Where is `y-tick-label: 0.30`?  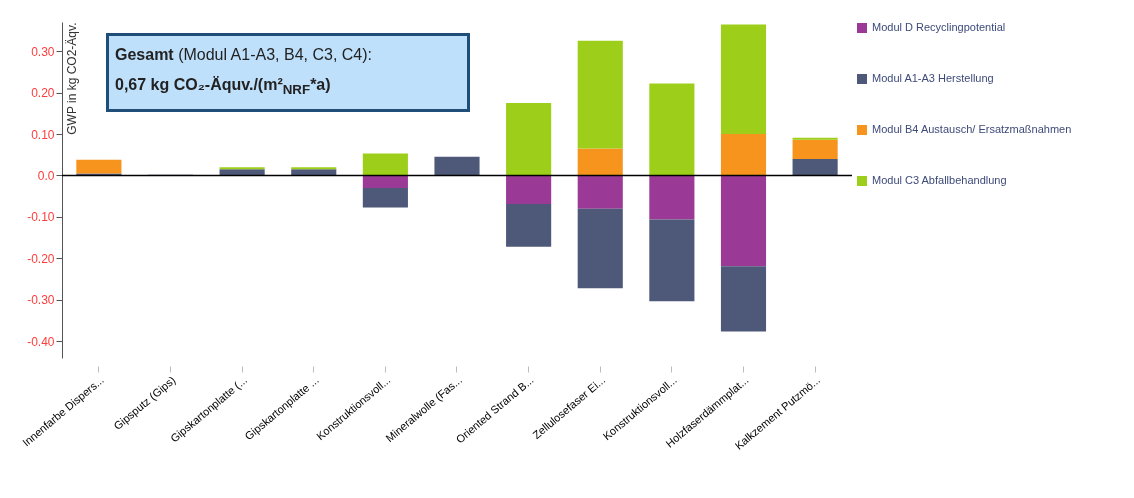
y-tick-label: 0.30 is located at coordinates (43, 51).